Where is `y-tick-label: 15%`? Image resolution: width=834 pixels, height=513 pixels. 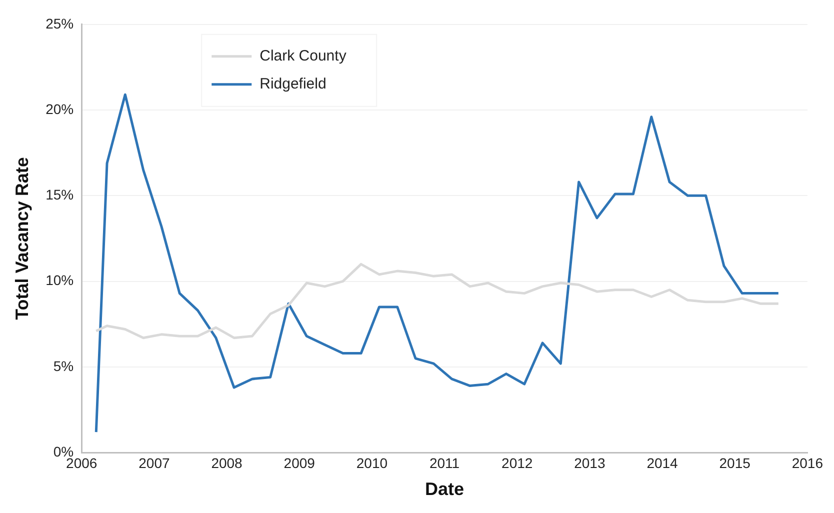
y-tick-label: 15% is located at coordinates (60, 194).